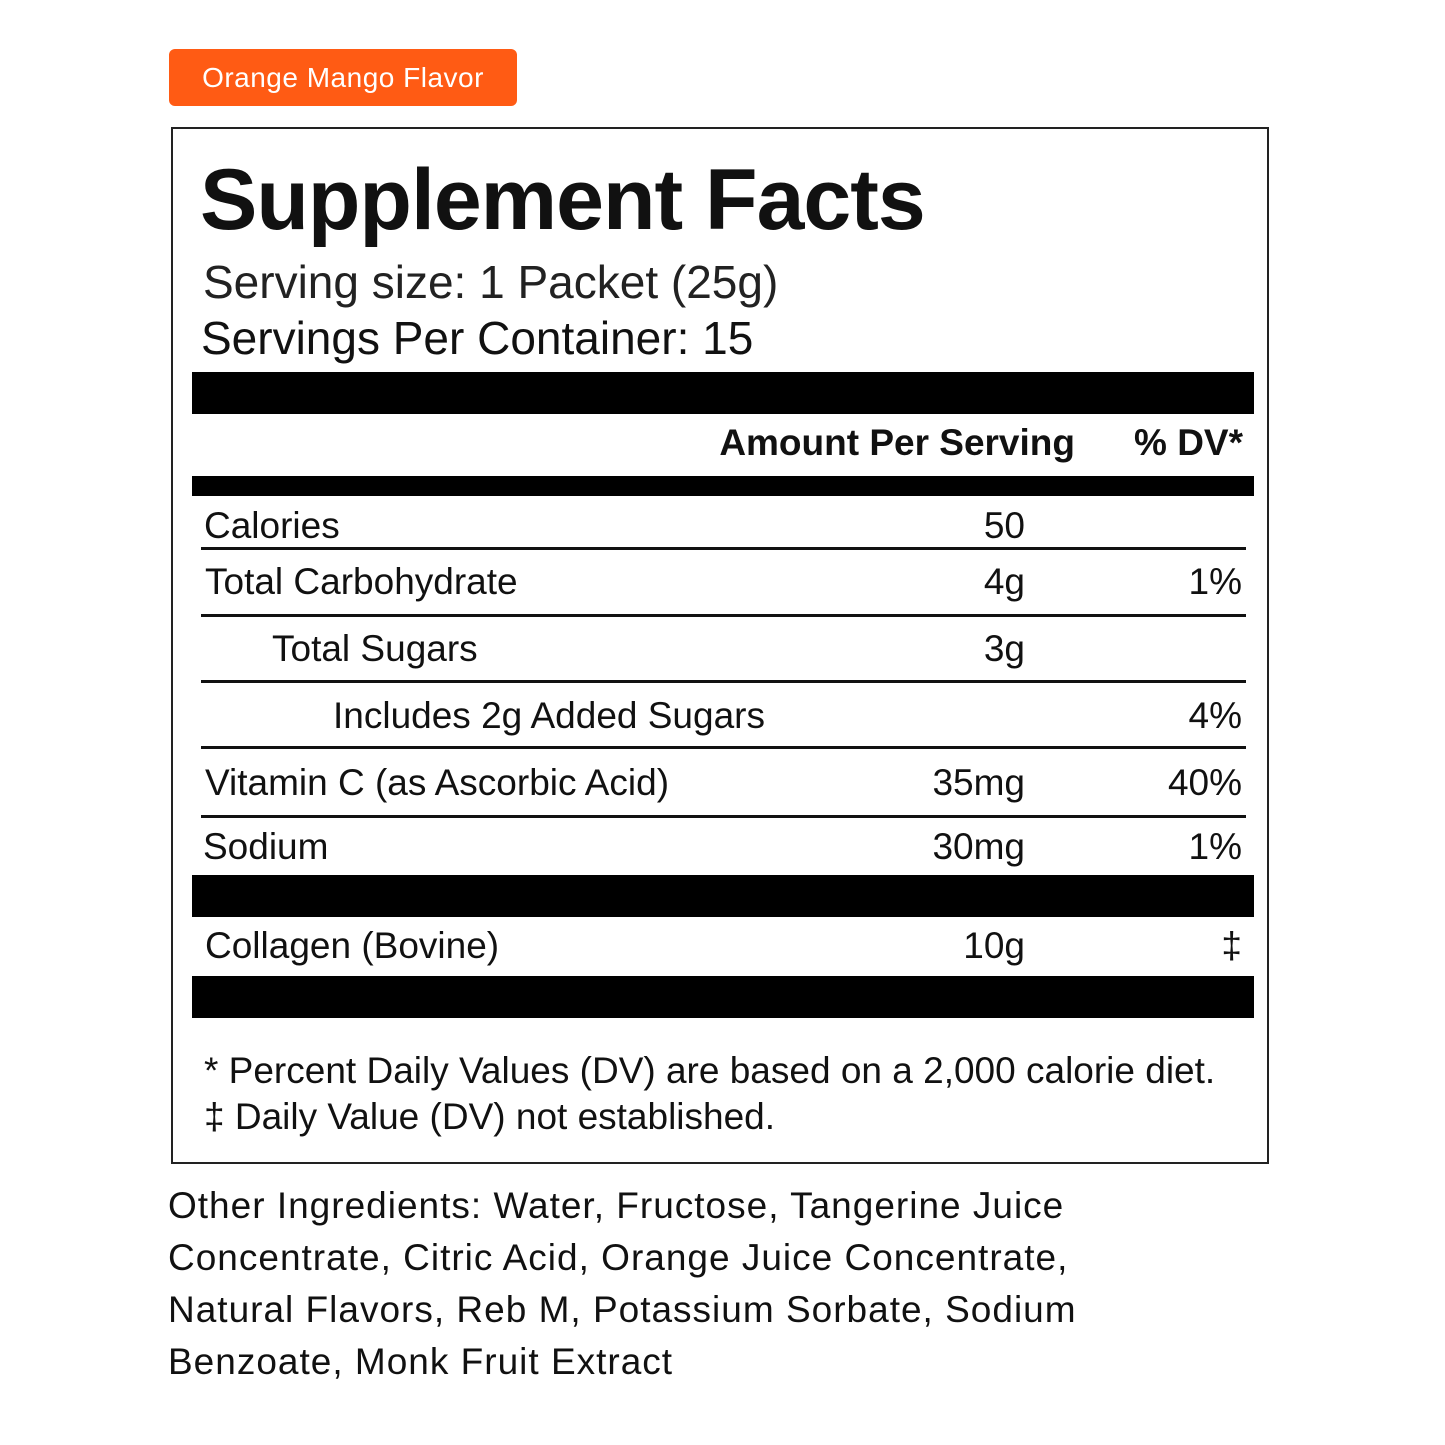 The width and height of the screenshot is (1445, 1445). Describe the element at coordinates (867, 443) in the screenshot. I see `amount-per-serving-header: Amount Per Serving` at that location.